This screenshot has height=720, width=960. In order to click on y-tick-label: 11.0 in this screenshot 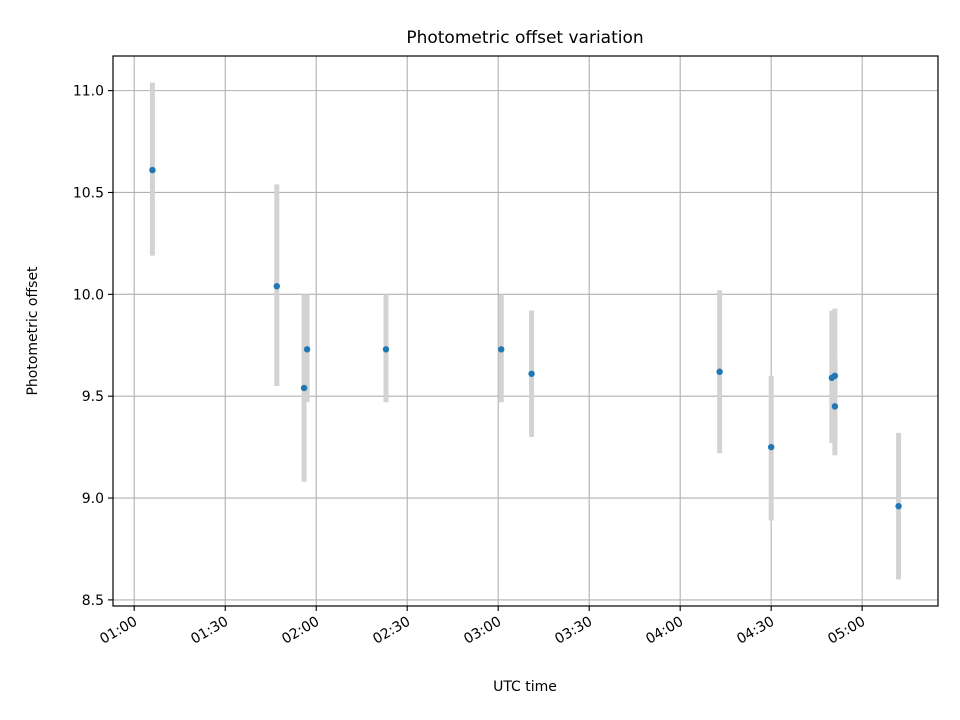, I will do `click(88, 92)`.